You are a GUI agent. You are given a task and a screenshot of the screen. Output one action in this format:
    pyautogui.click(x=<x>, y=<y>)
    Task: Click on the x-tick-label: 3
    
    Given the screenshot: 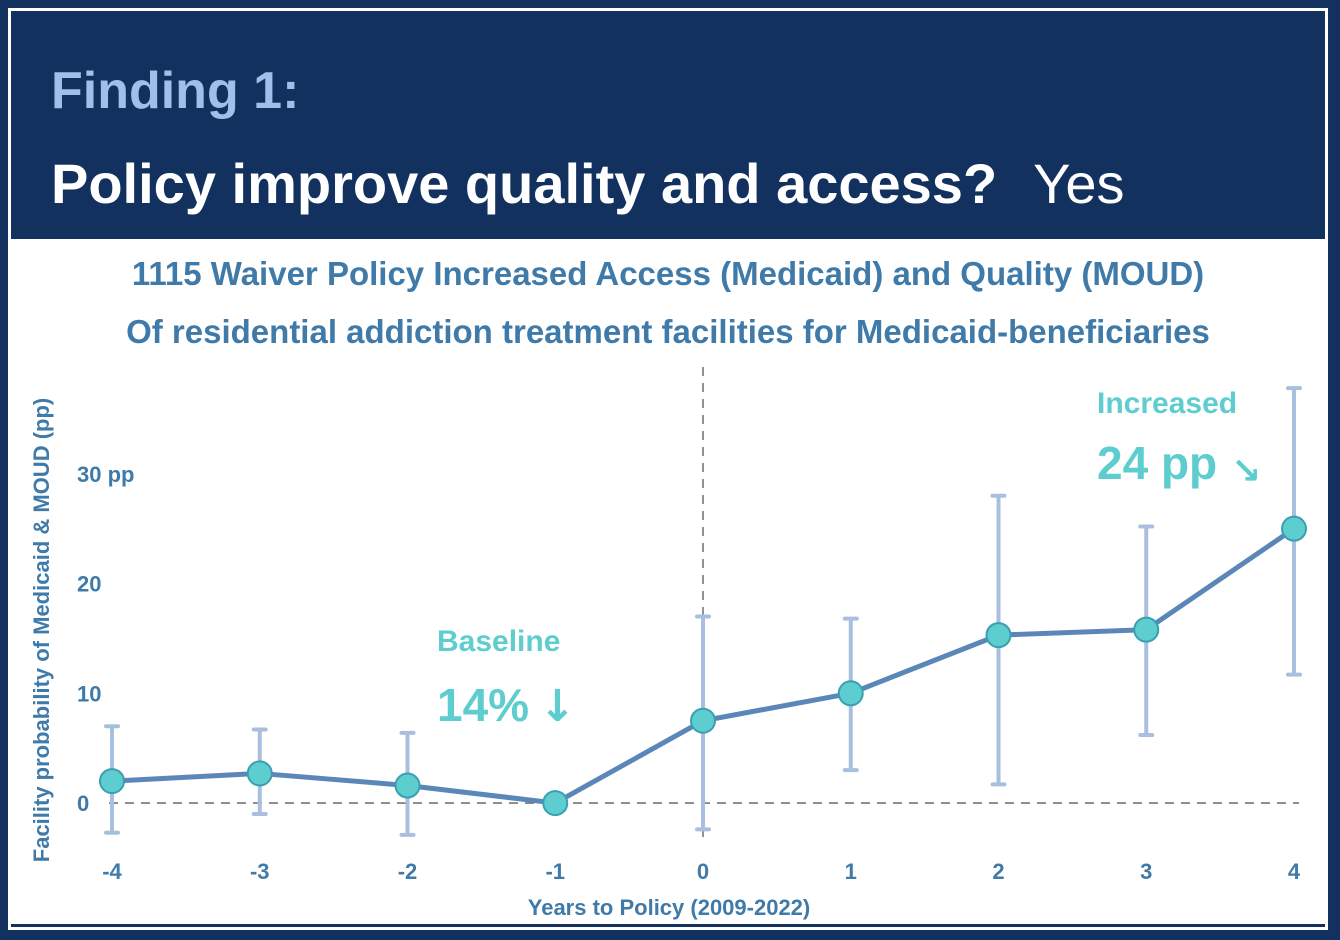 What is the action you would take?
    pyautogui.click(x=1146, y=871)
    